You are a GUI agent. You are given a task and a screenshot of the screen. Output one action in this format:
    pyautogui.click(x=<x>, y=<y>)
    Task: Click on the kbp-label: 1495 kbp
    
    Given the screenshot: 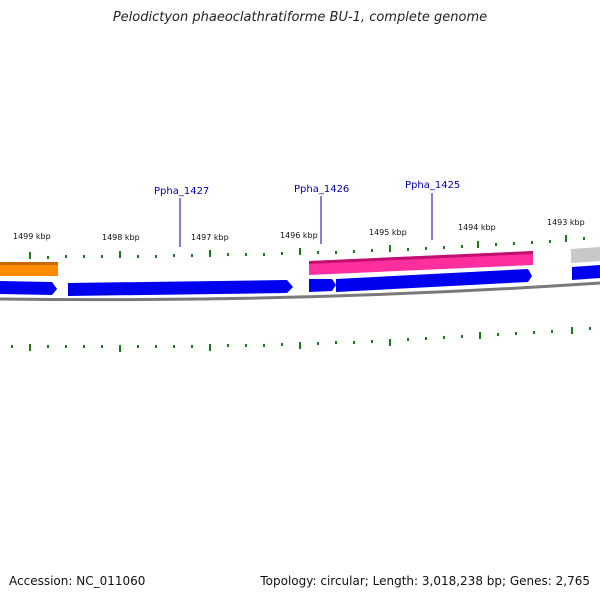 What is the action you would take?
    pyautogui.click(x=388, y=232)
    